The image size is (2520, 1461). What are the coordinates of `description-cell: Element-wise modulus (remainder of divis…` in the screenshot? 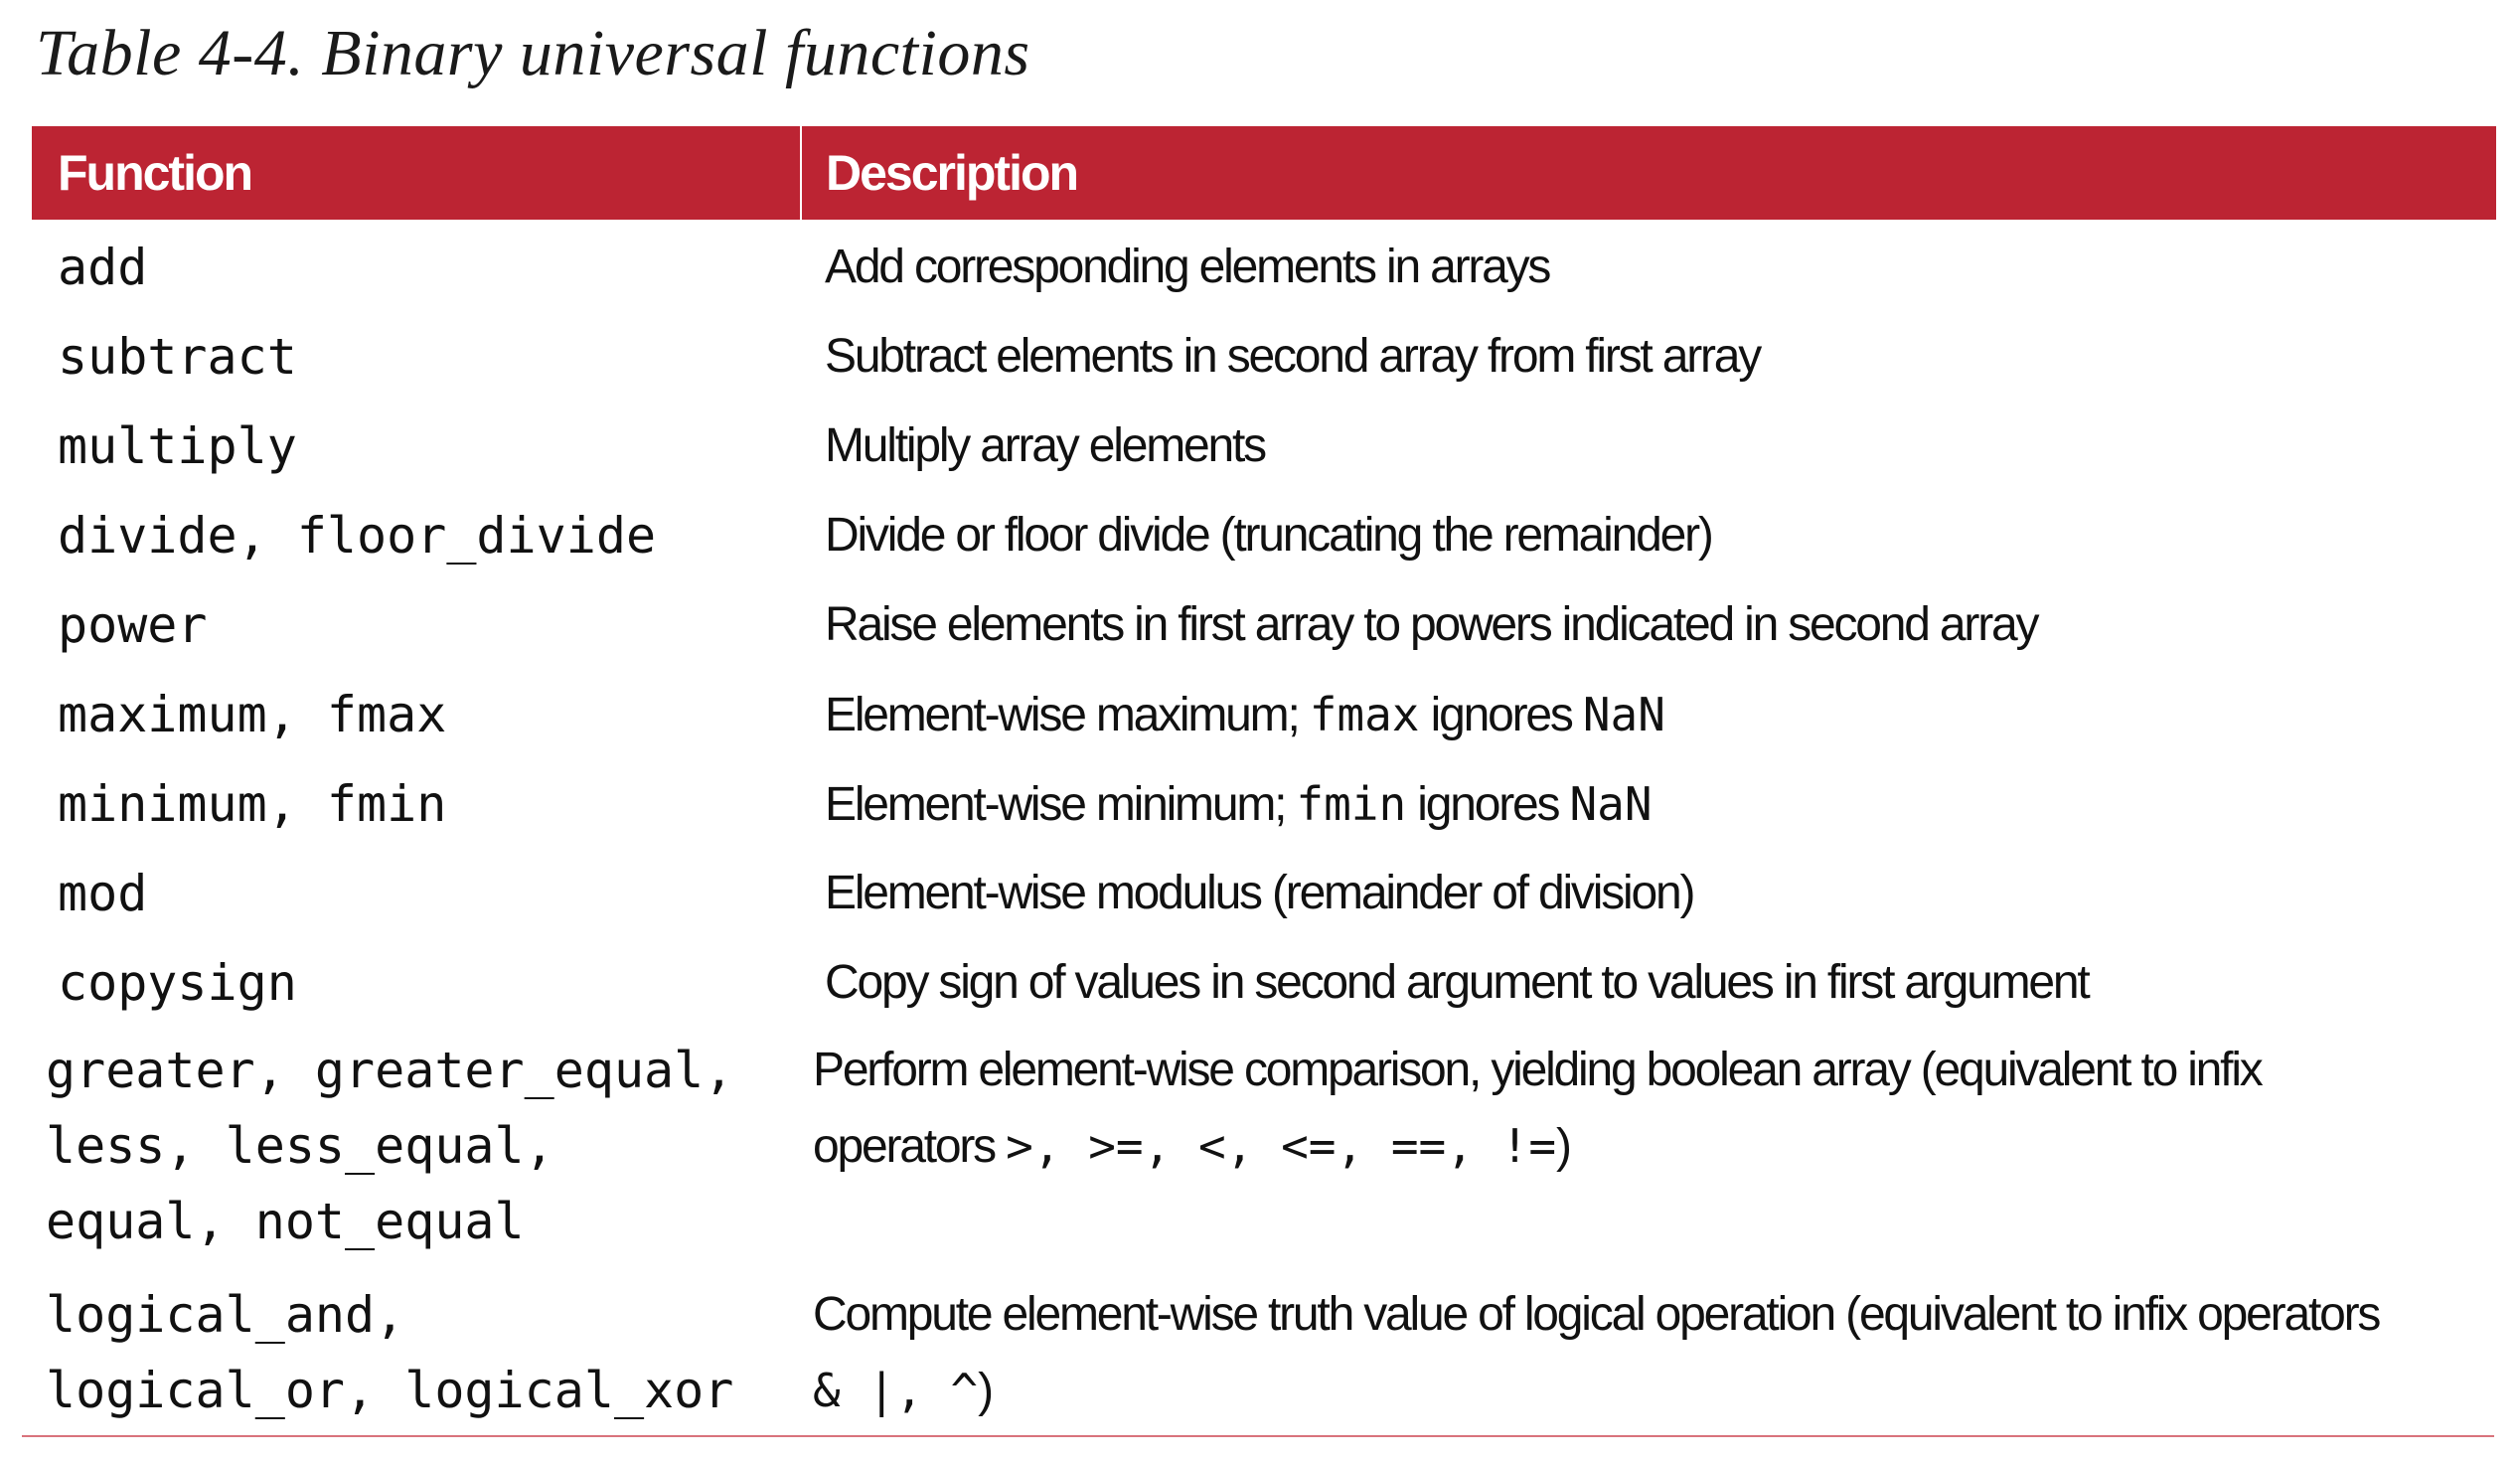 It's located at (1260, 893).